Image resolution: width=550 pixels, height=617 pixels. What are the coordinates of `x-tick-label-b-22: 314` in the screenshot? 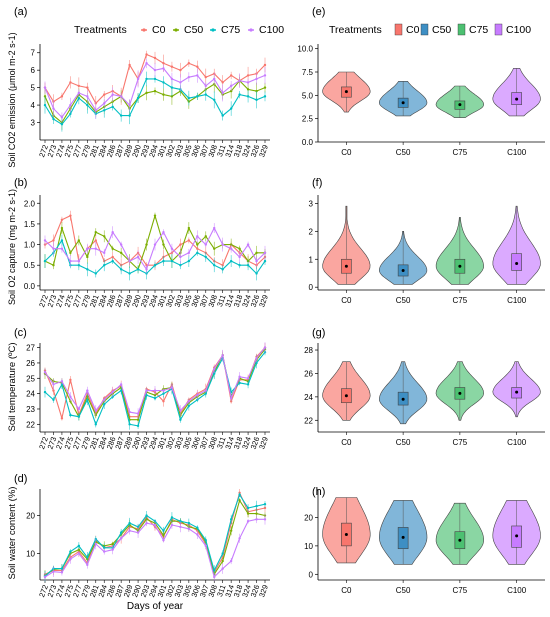 It's located at (229, 301).